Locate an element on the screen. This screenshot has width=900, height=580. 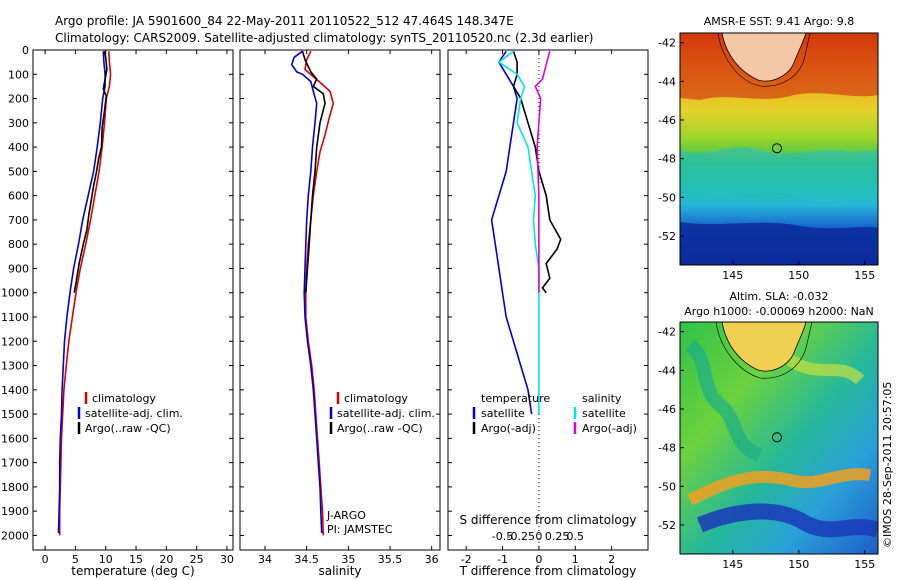
mid-water-band is located at coordinates (779, 175).